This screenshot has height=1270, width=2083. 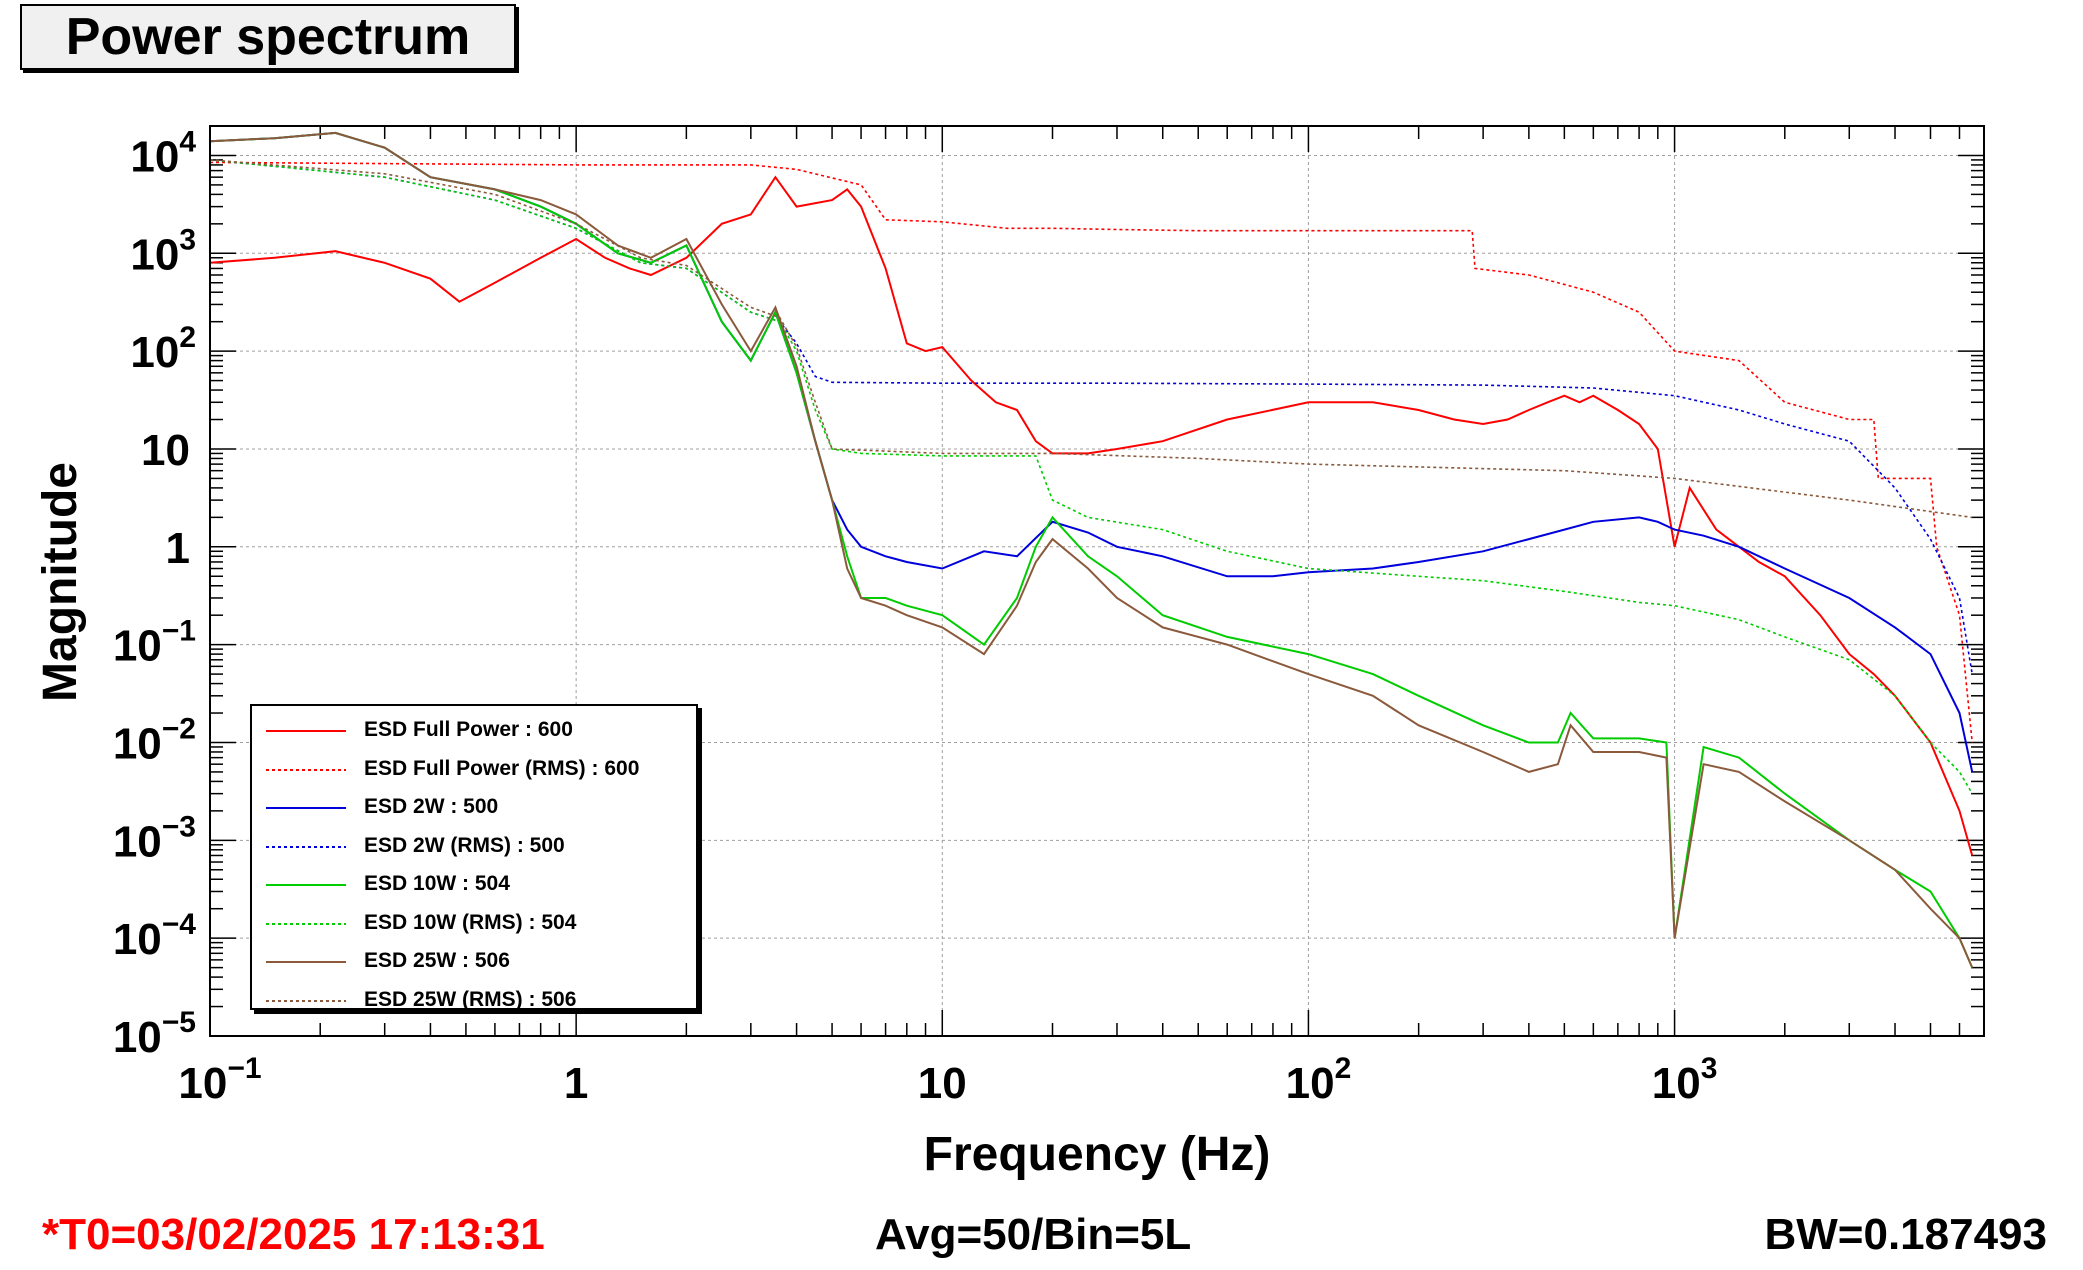 I want to click on legend-entry: ESD Full Power (RMS) : 600, so click(x=474, y=770).